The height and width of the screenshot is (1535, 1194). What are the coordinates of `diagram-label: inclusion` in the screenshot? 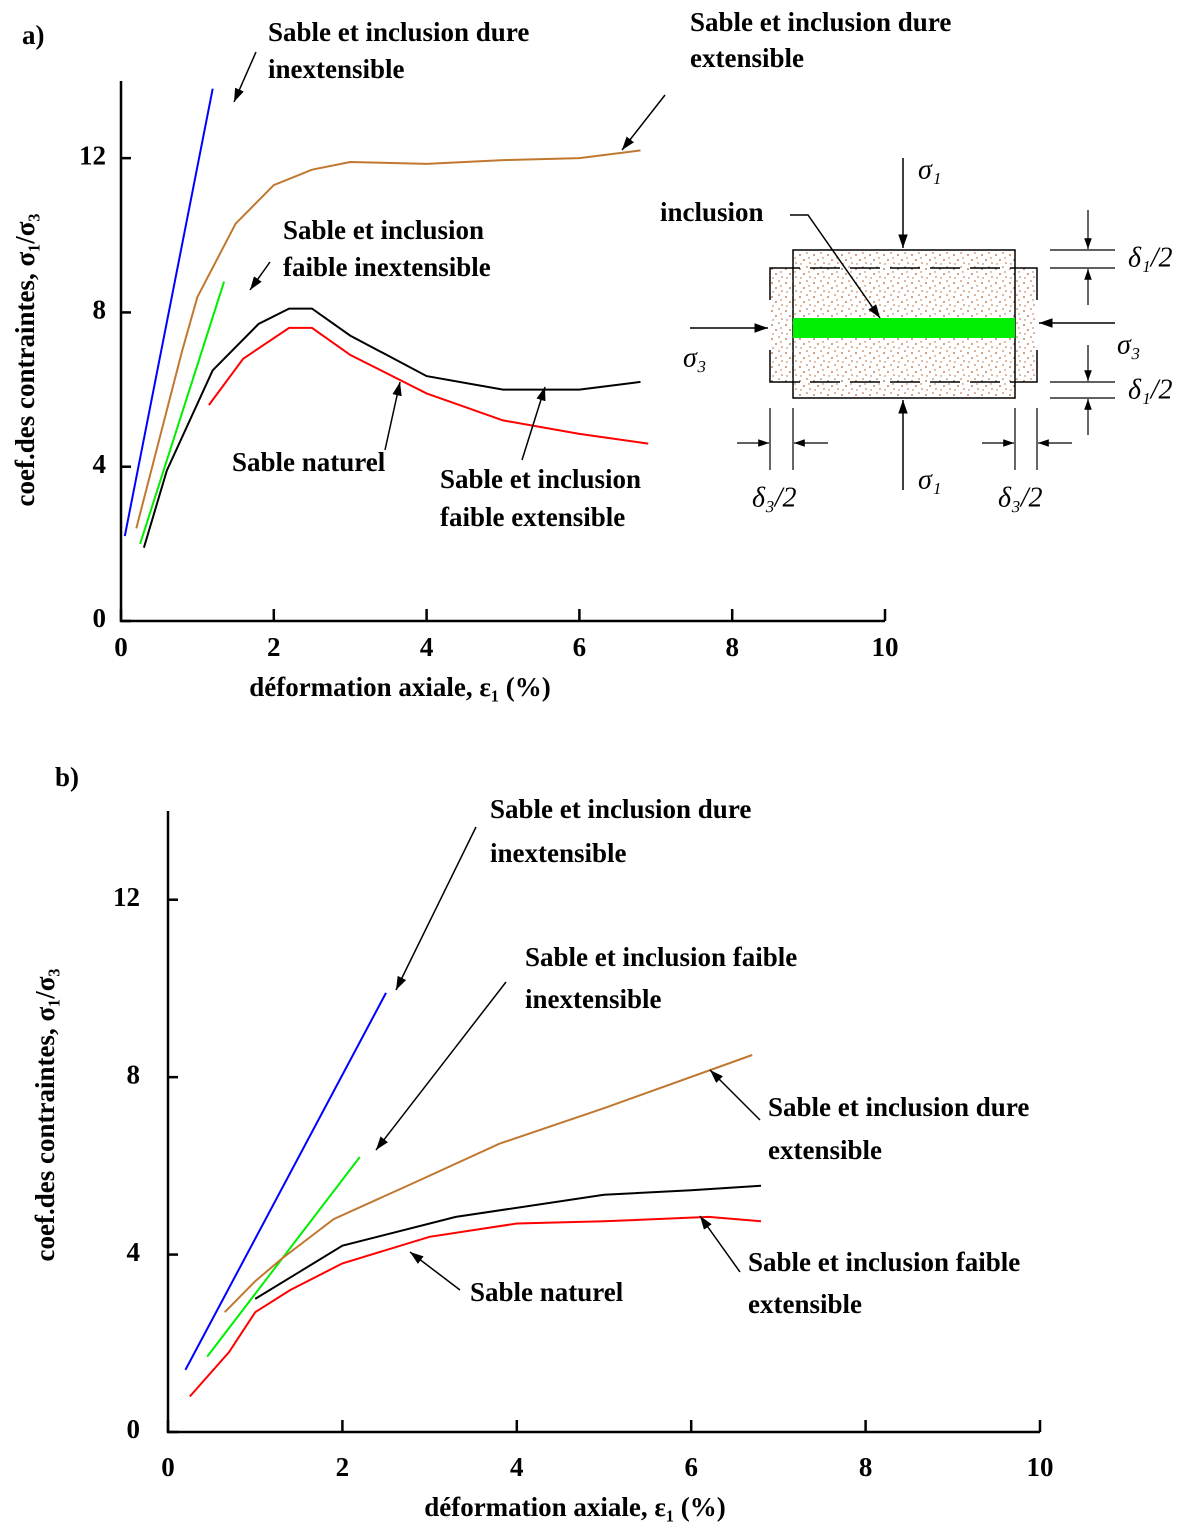 It's located at (712, 212).